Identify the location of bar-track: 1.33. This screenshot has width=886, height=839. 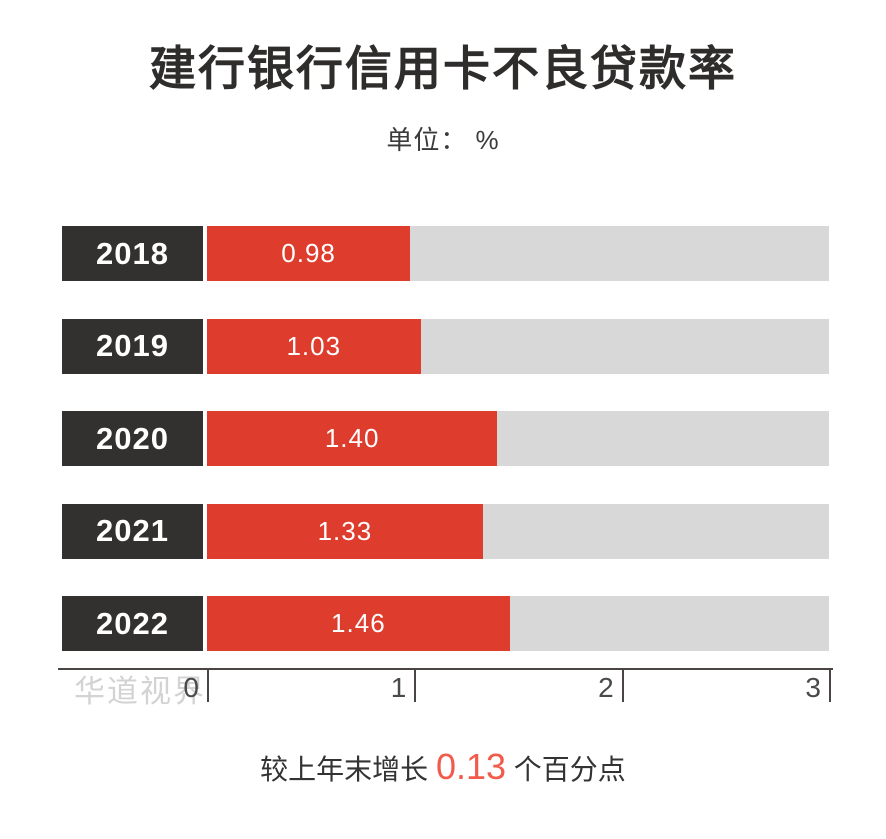
(518, 531).